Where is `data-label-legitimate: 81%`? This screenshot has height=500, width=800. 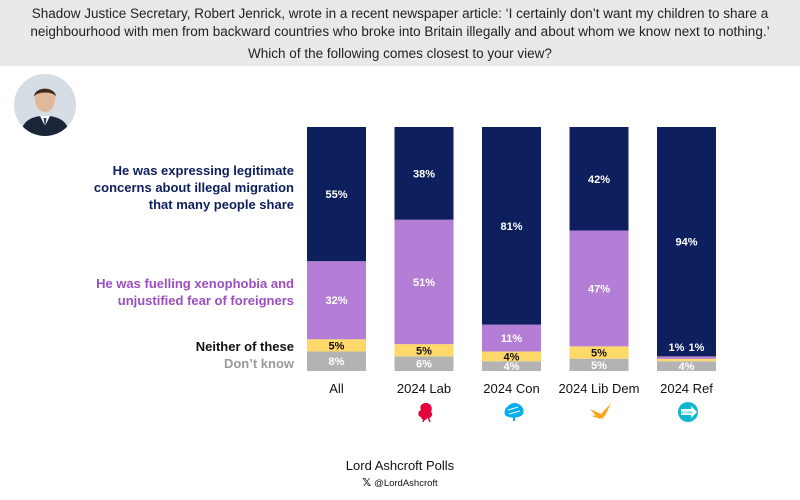 data-label-legitimate: 81% is located at coordinates (511, 227).